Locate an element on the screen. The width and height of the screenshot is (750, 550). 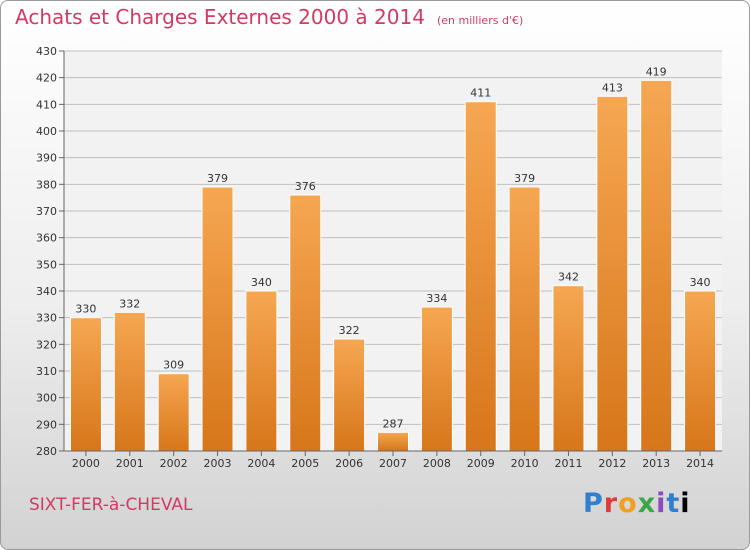
data-label-2012: 413 is located at coordinates (612, 87).